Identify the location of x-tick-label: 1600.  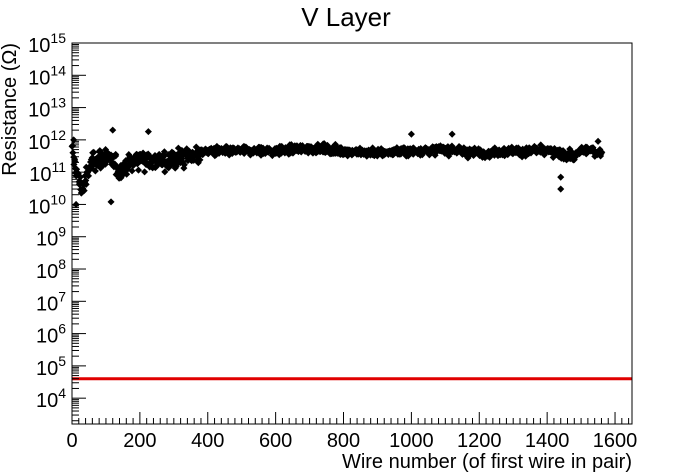
(615, 441).